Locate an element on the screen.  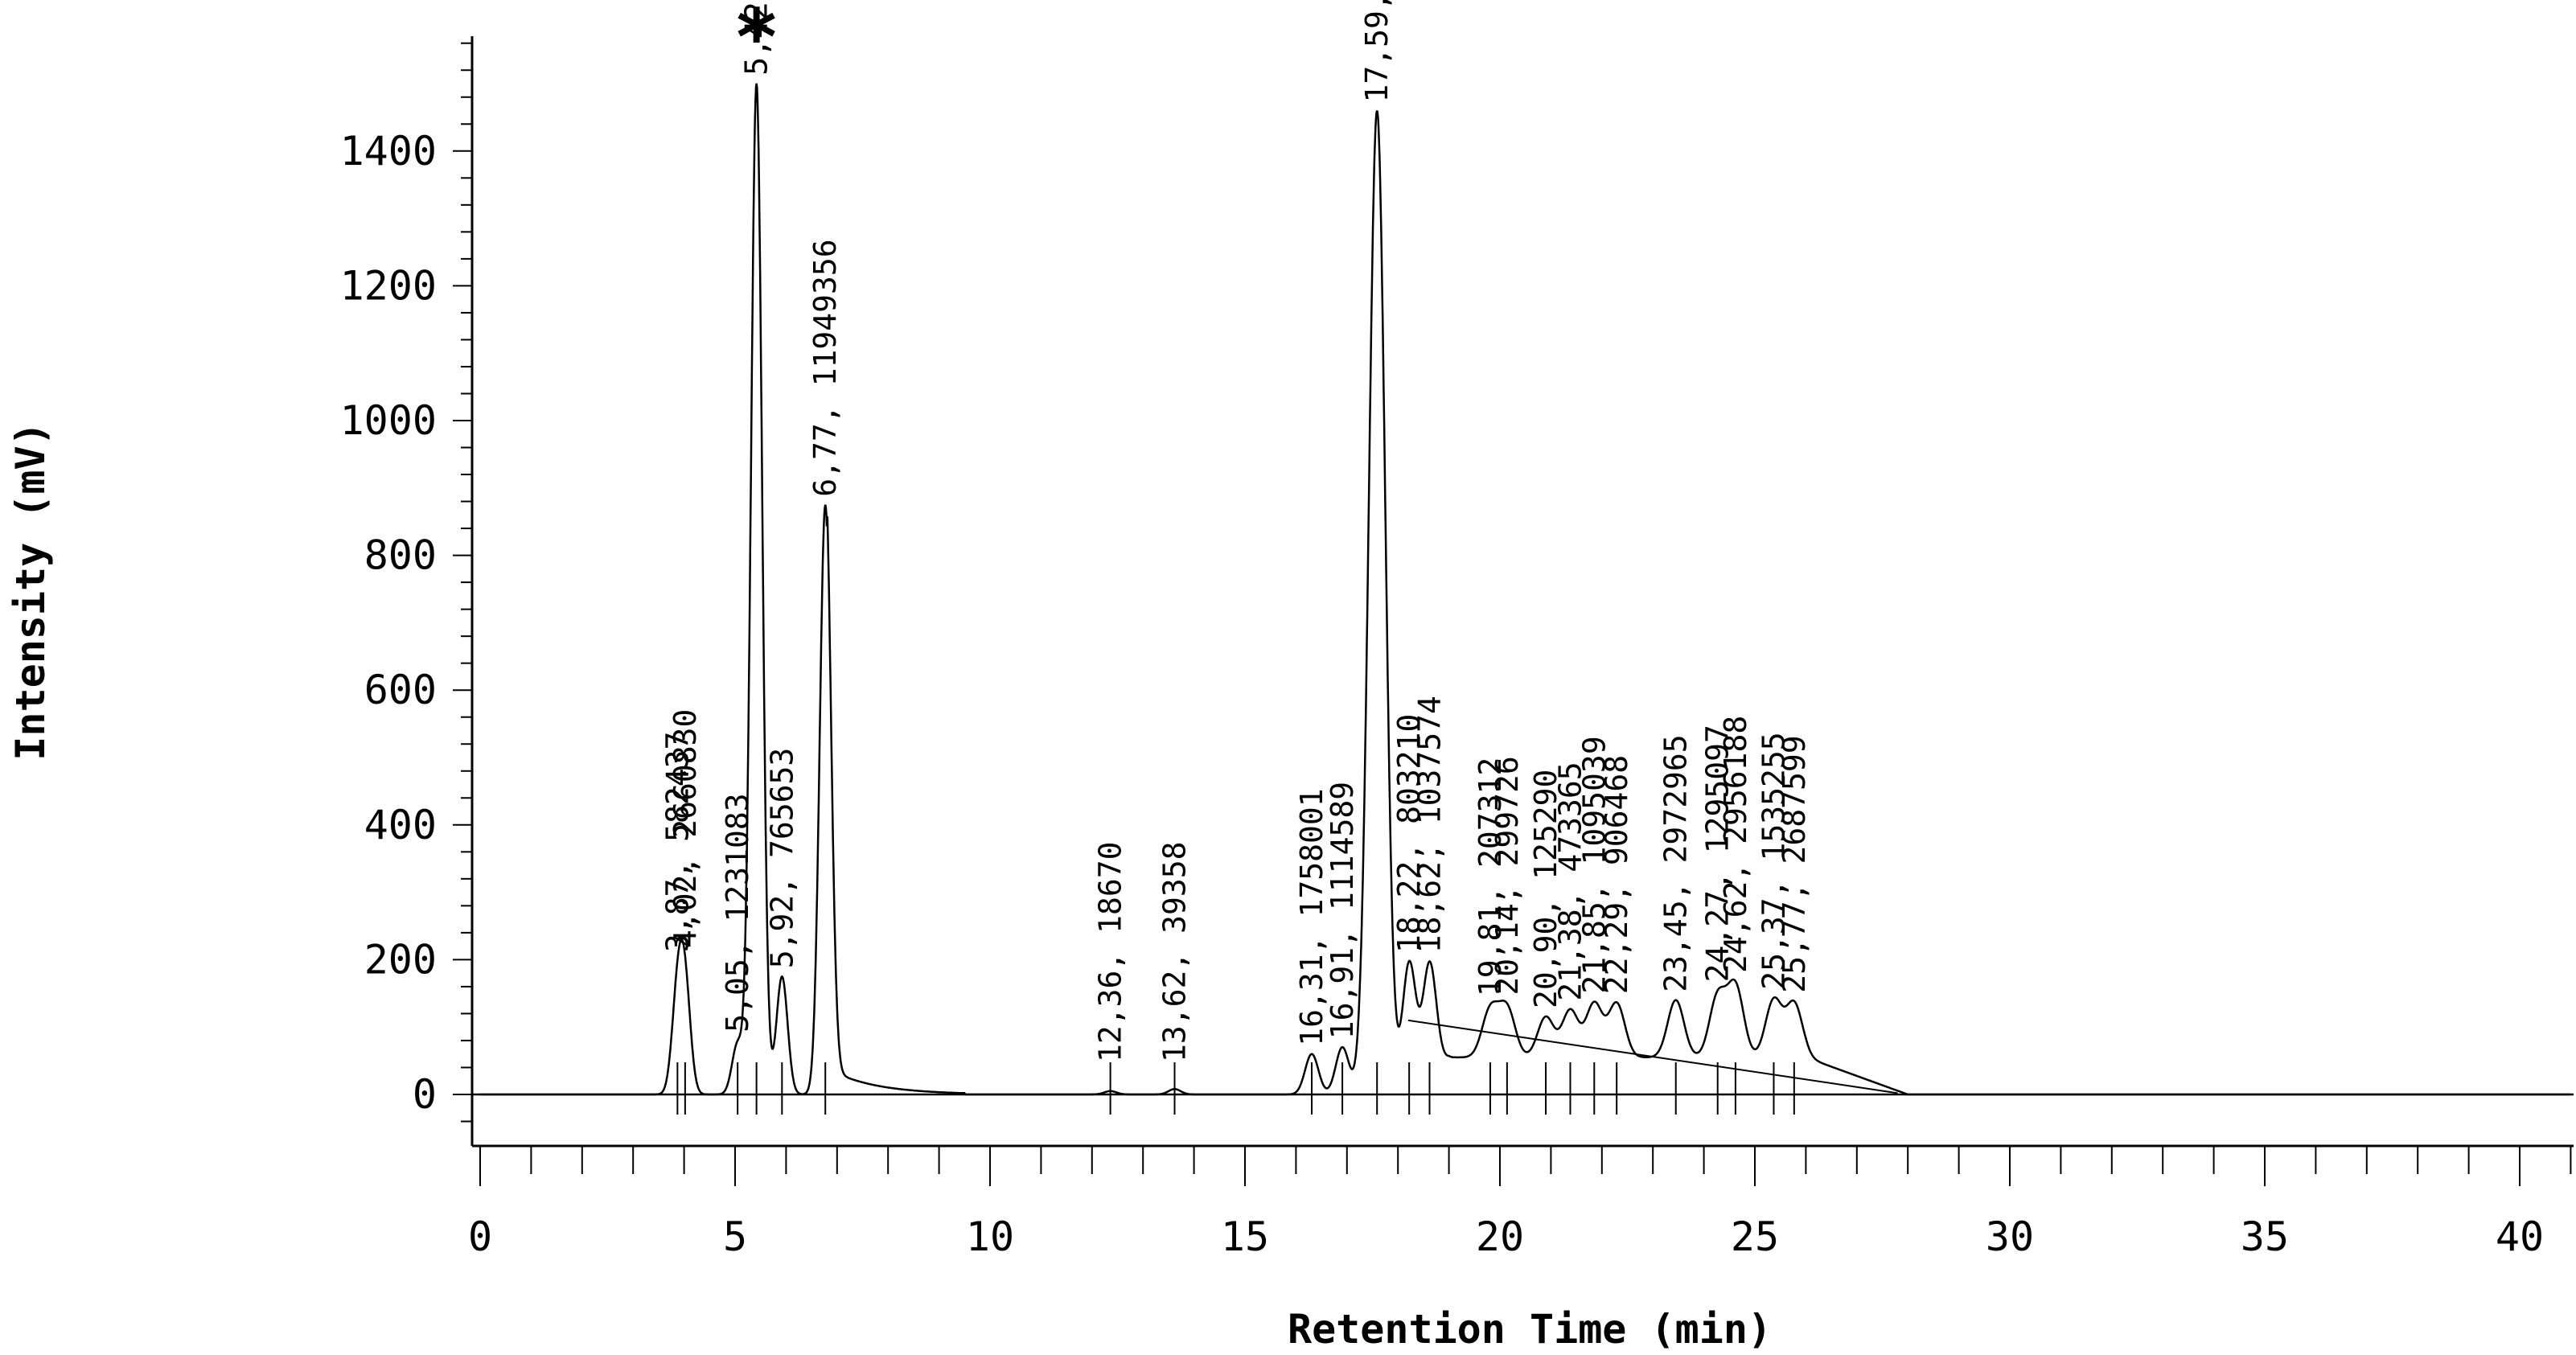
x-tick-label: 15 is located at coordinates (1245, 1236).